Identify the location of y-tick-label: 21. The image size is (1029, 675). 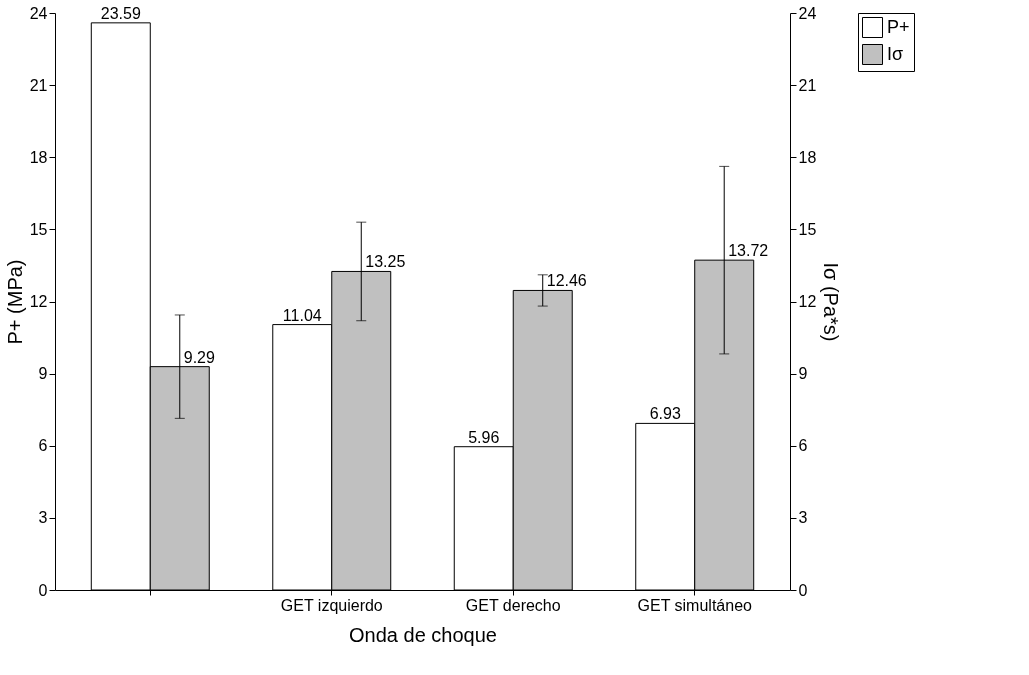
(38, 85).